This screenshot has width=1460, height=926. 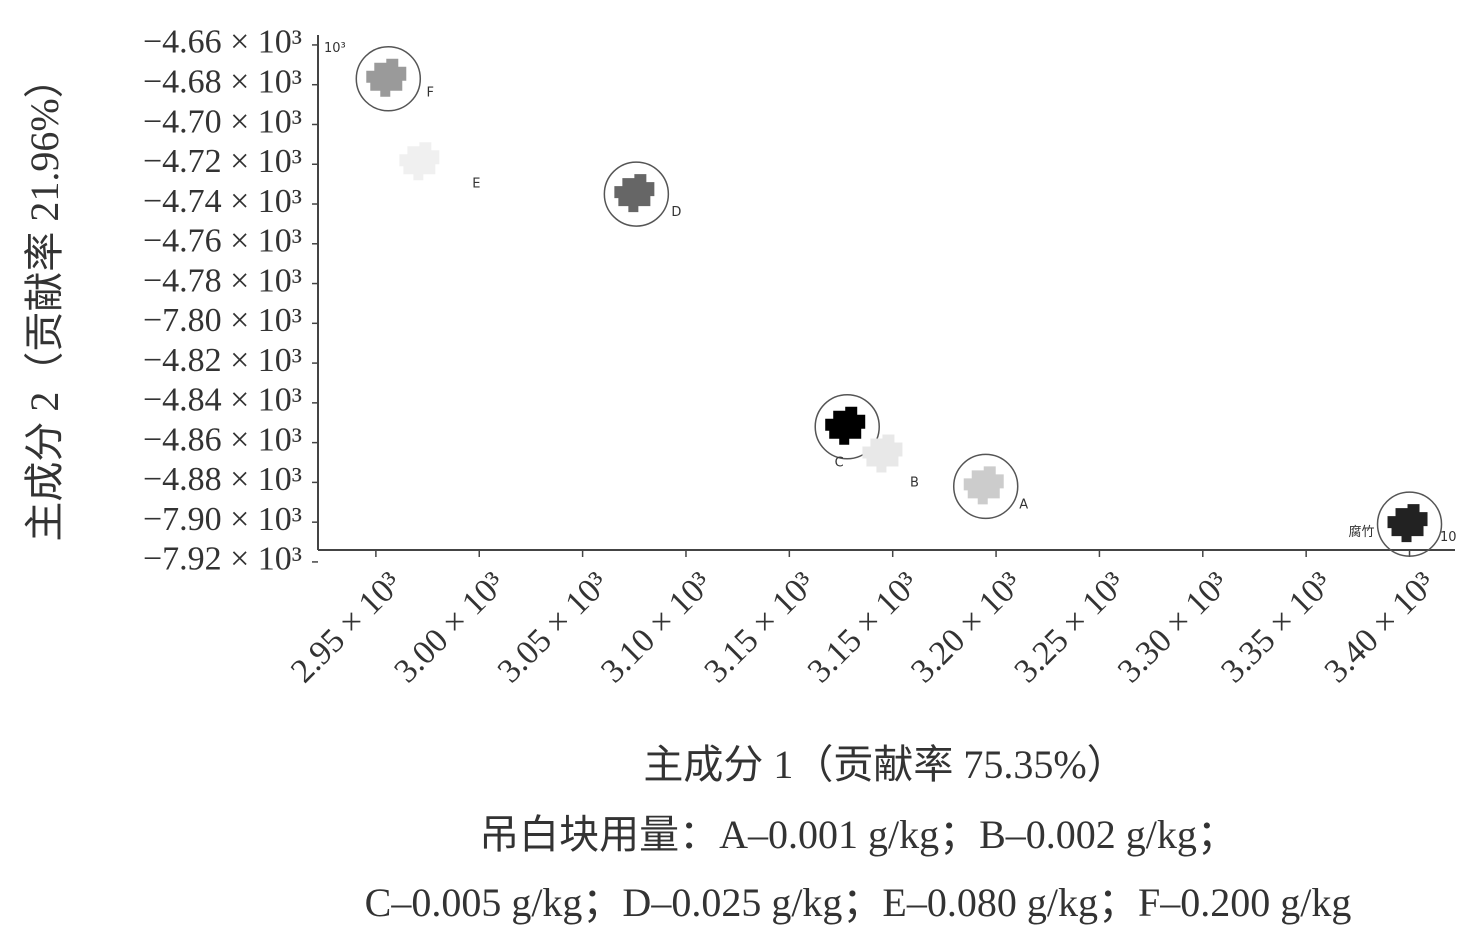 I want to click on x-tick-label: 3.10 × 10³, so click(x=656, y=627).